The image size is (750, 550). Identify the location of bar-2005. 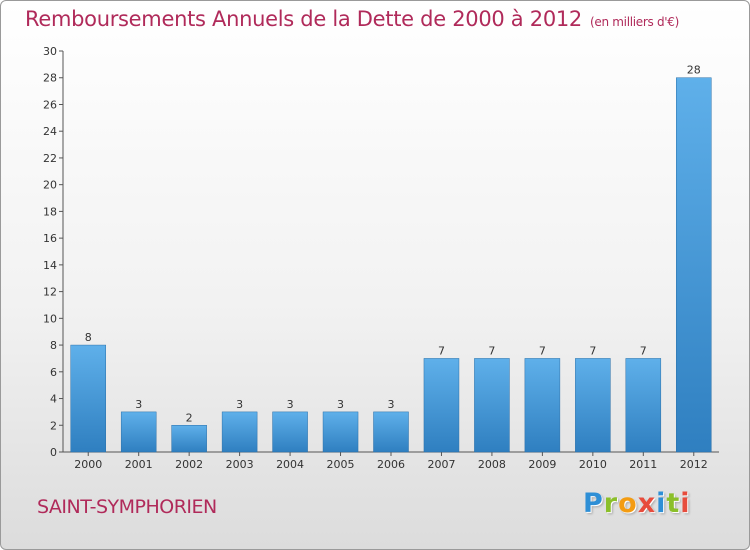
(340, 432).